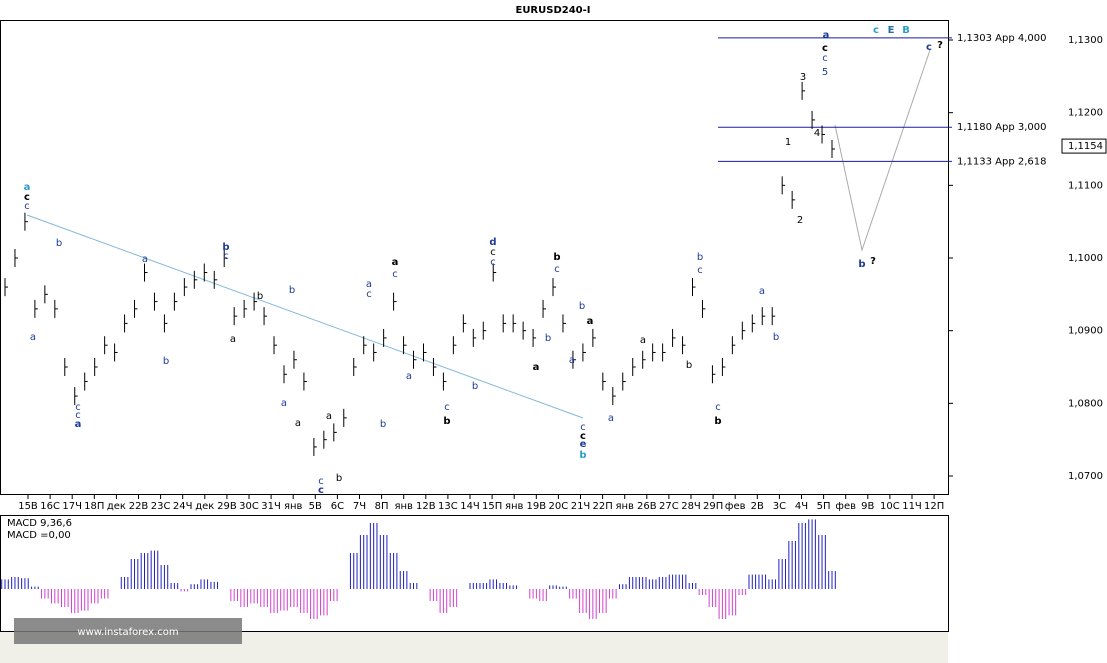  Describe the element at coordinates (801, 506) in the screenshot. I see `x-tick-label: 4Ч` at that location.